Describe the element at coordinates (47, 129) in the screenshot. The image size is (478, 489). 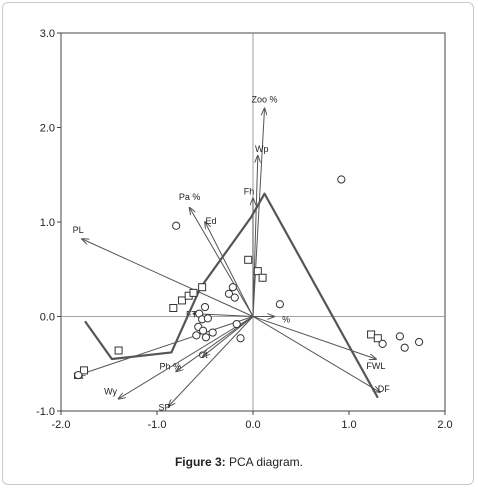
I see `y-tick-label: 2.0` at that location.